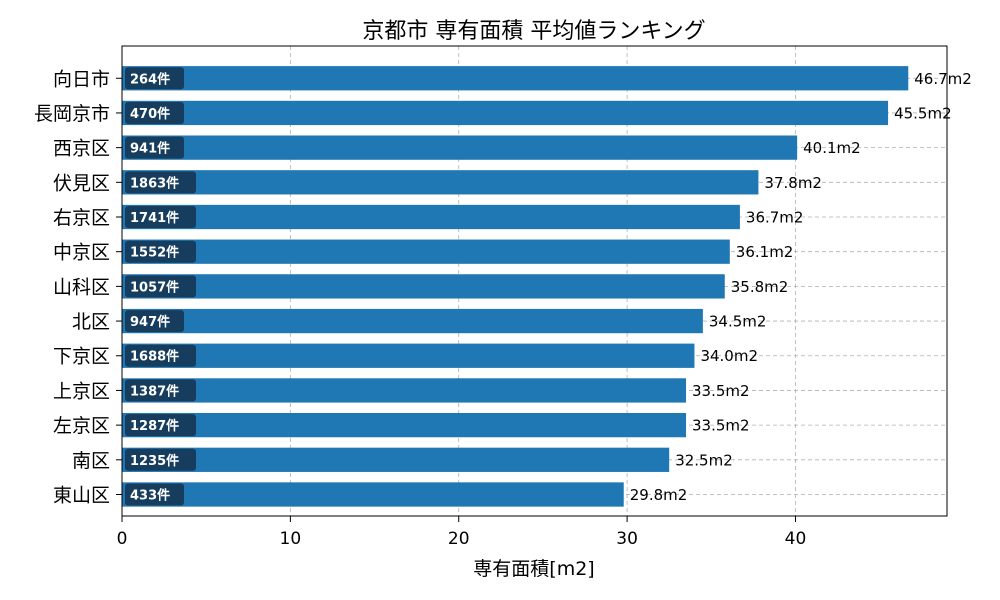 This screenshot has width=1000, height=600. What do you see at coordinates (765, 252) in the screenshot?
I see `value-label: 36.1m2` at bounding box center [765, 252].